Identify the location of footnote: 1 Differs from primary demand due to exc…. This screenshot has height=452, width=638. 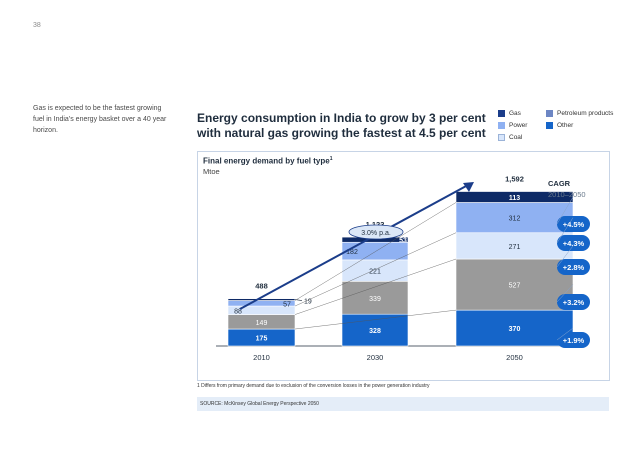
(313, 386).